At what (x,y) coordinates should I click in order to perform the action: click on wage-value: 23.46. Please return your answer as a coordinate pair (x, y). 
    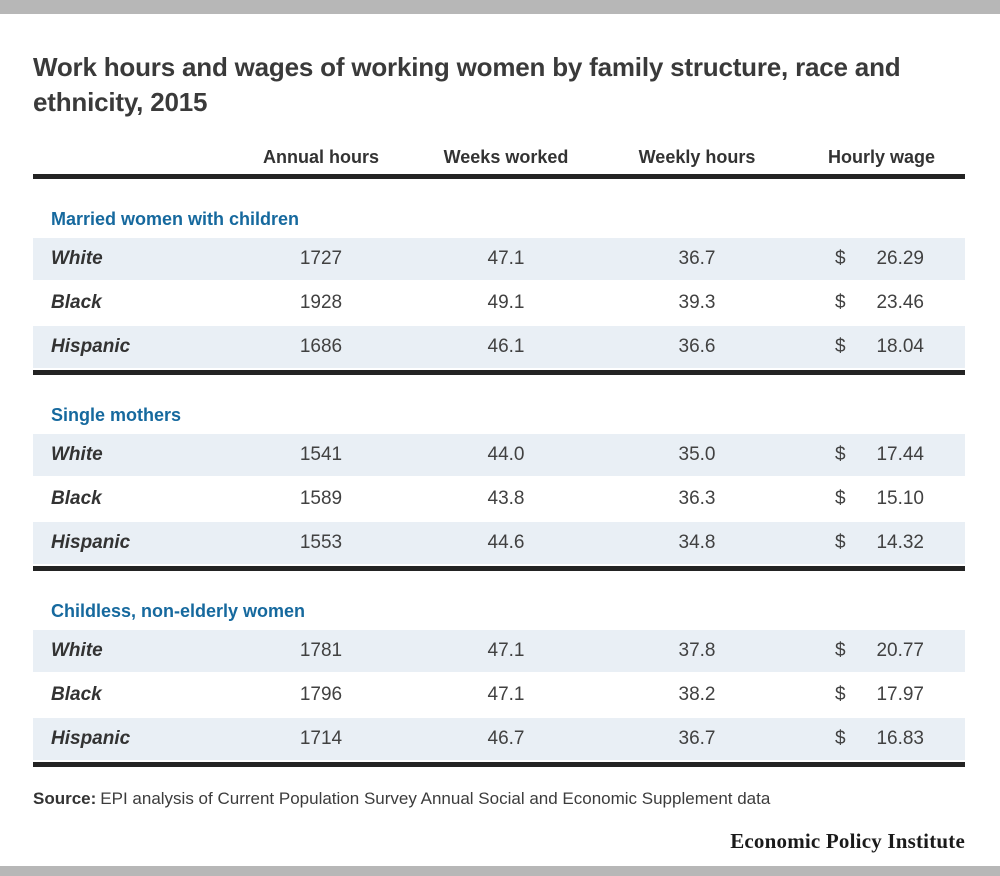
    Looking at the image, I should click on (900, 302).